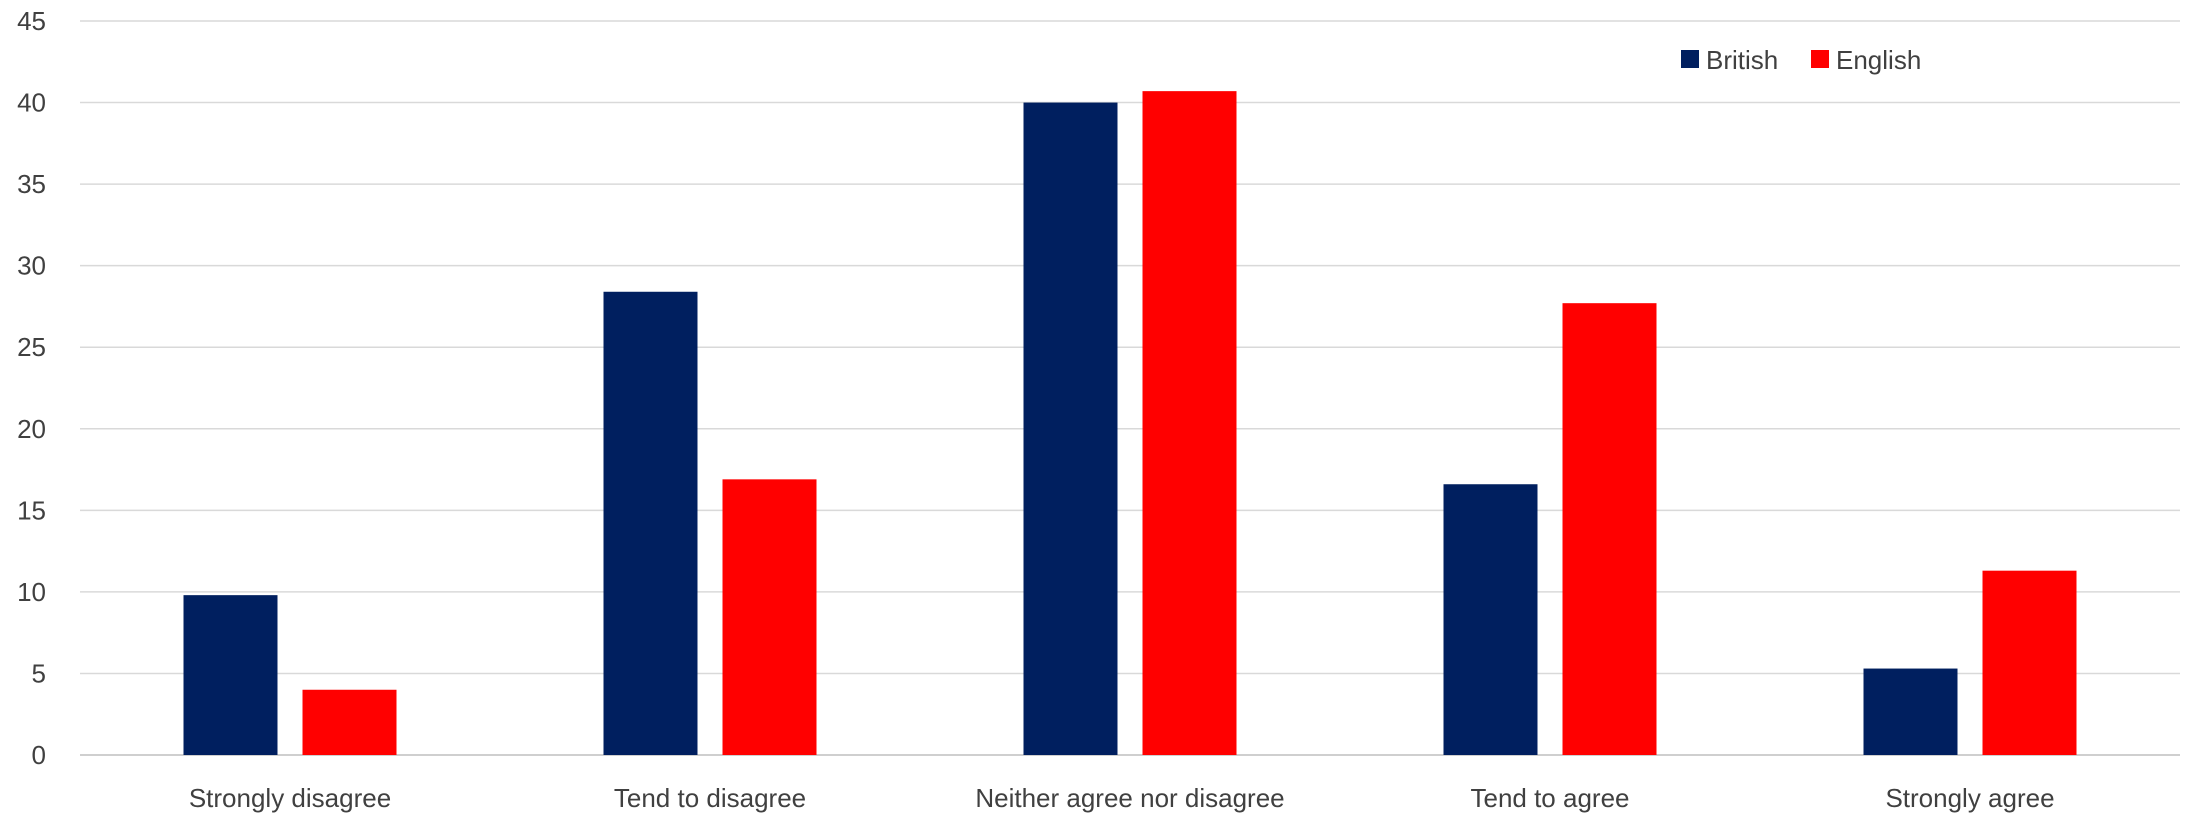  Describe the element at coordinates (1820, 59) in the screenshot. I see `legend-swatch-english` at that location.